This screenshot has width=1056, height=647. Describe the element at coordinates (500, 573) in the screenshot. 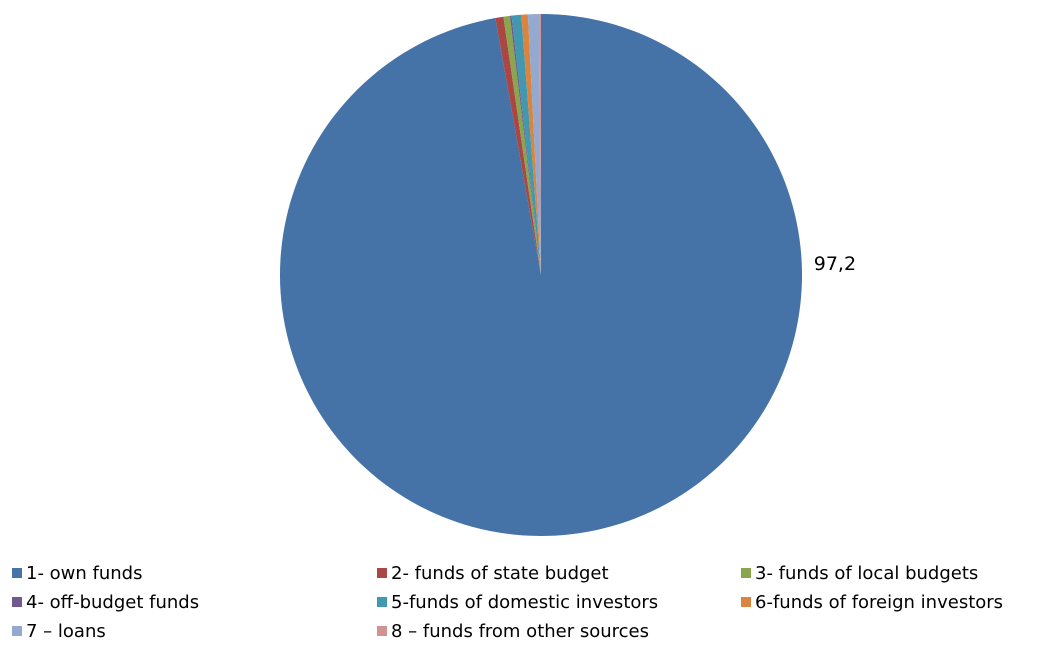

I see `legend-label: 2- funds of state budget` at that location.